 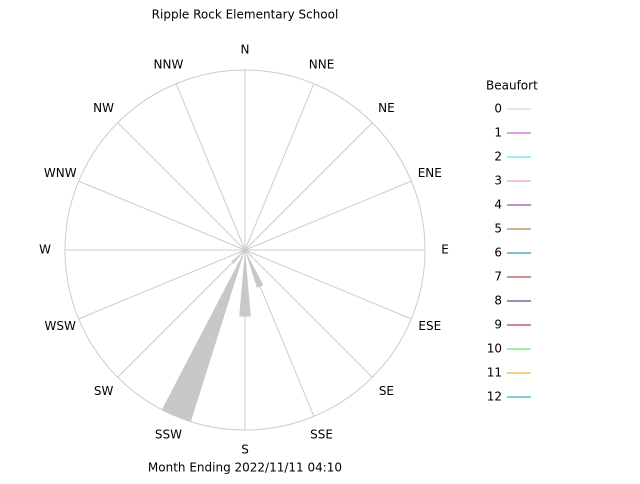 What do you see at coordinates (498, 157) in the screenshot?
I see `legend-label: 2` at bounding box center [498, 157].